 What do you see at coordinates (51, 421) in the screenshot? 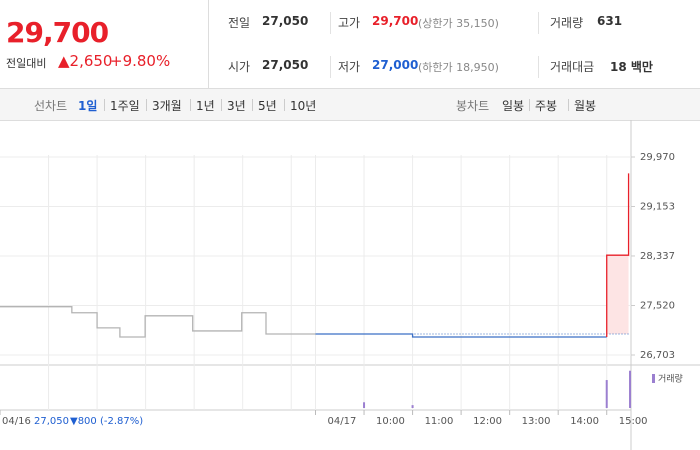
I see `summary-close: 27,050` at bounding box center [51, 421].